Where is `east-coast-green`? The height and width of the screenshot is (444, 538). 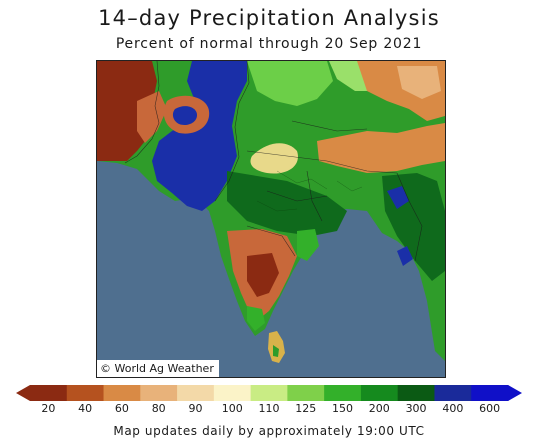 east-coast-green is located at coordinates (308, 245).